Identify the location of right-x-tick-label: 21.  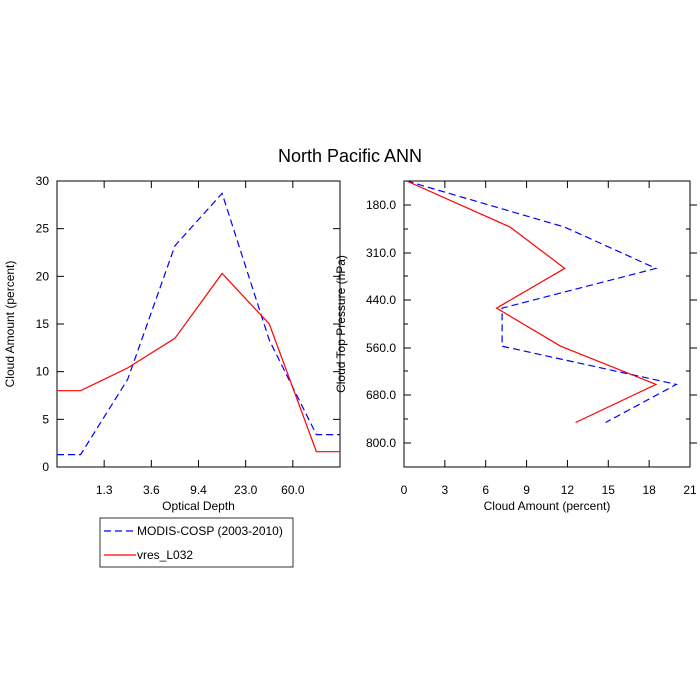
(690, 490).